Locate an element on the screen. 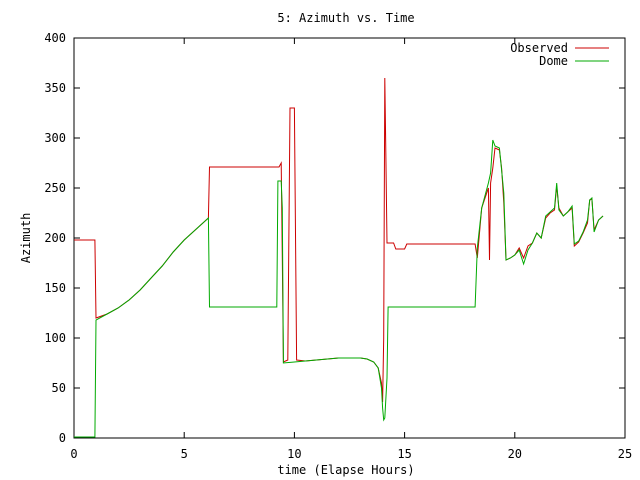  y-axis-label: Azimuth is located at coordinates (26, 238).